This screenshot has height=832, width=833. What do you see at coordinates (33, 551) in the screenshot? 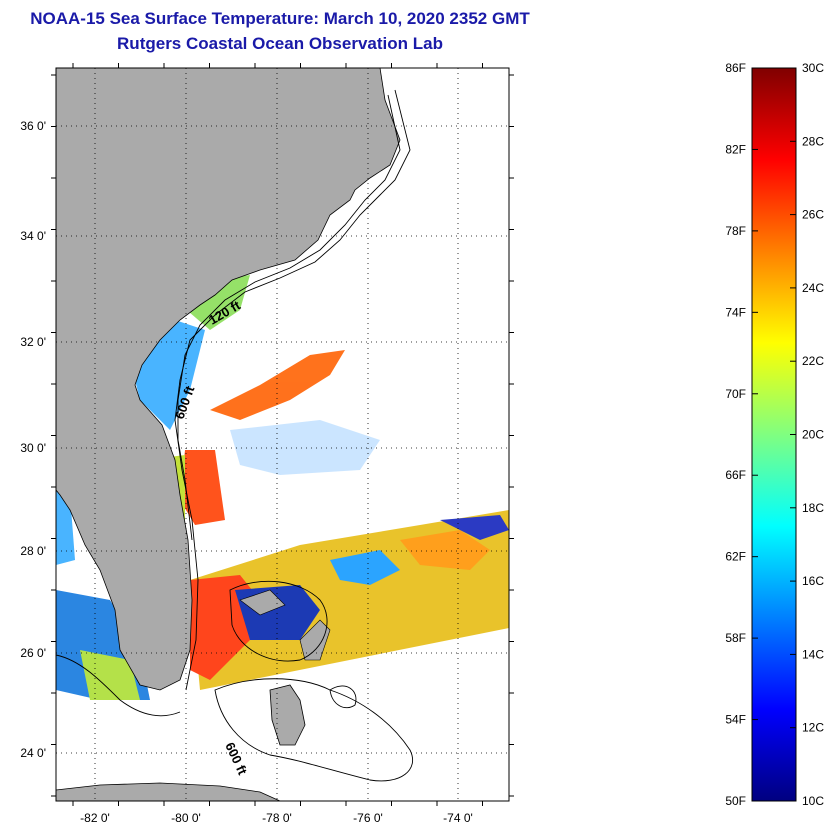
I see `latitude-label: 28 0'` at bounding box center [33, 551].